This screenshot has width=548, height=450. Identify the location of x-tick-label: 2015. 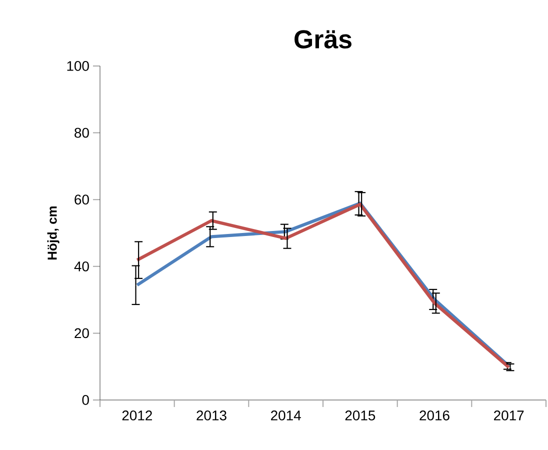
(360, 415).